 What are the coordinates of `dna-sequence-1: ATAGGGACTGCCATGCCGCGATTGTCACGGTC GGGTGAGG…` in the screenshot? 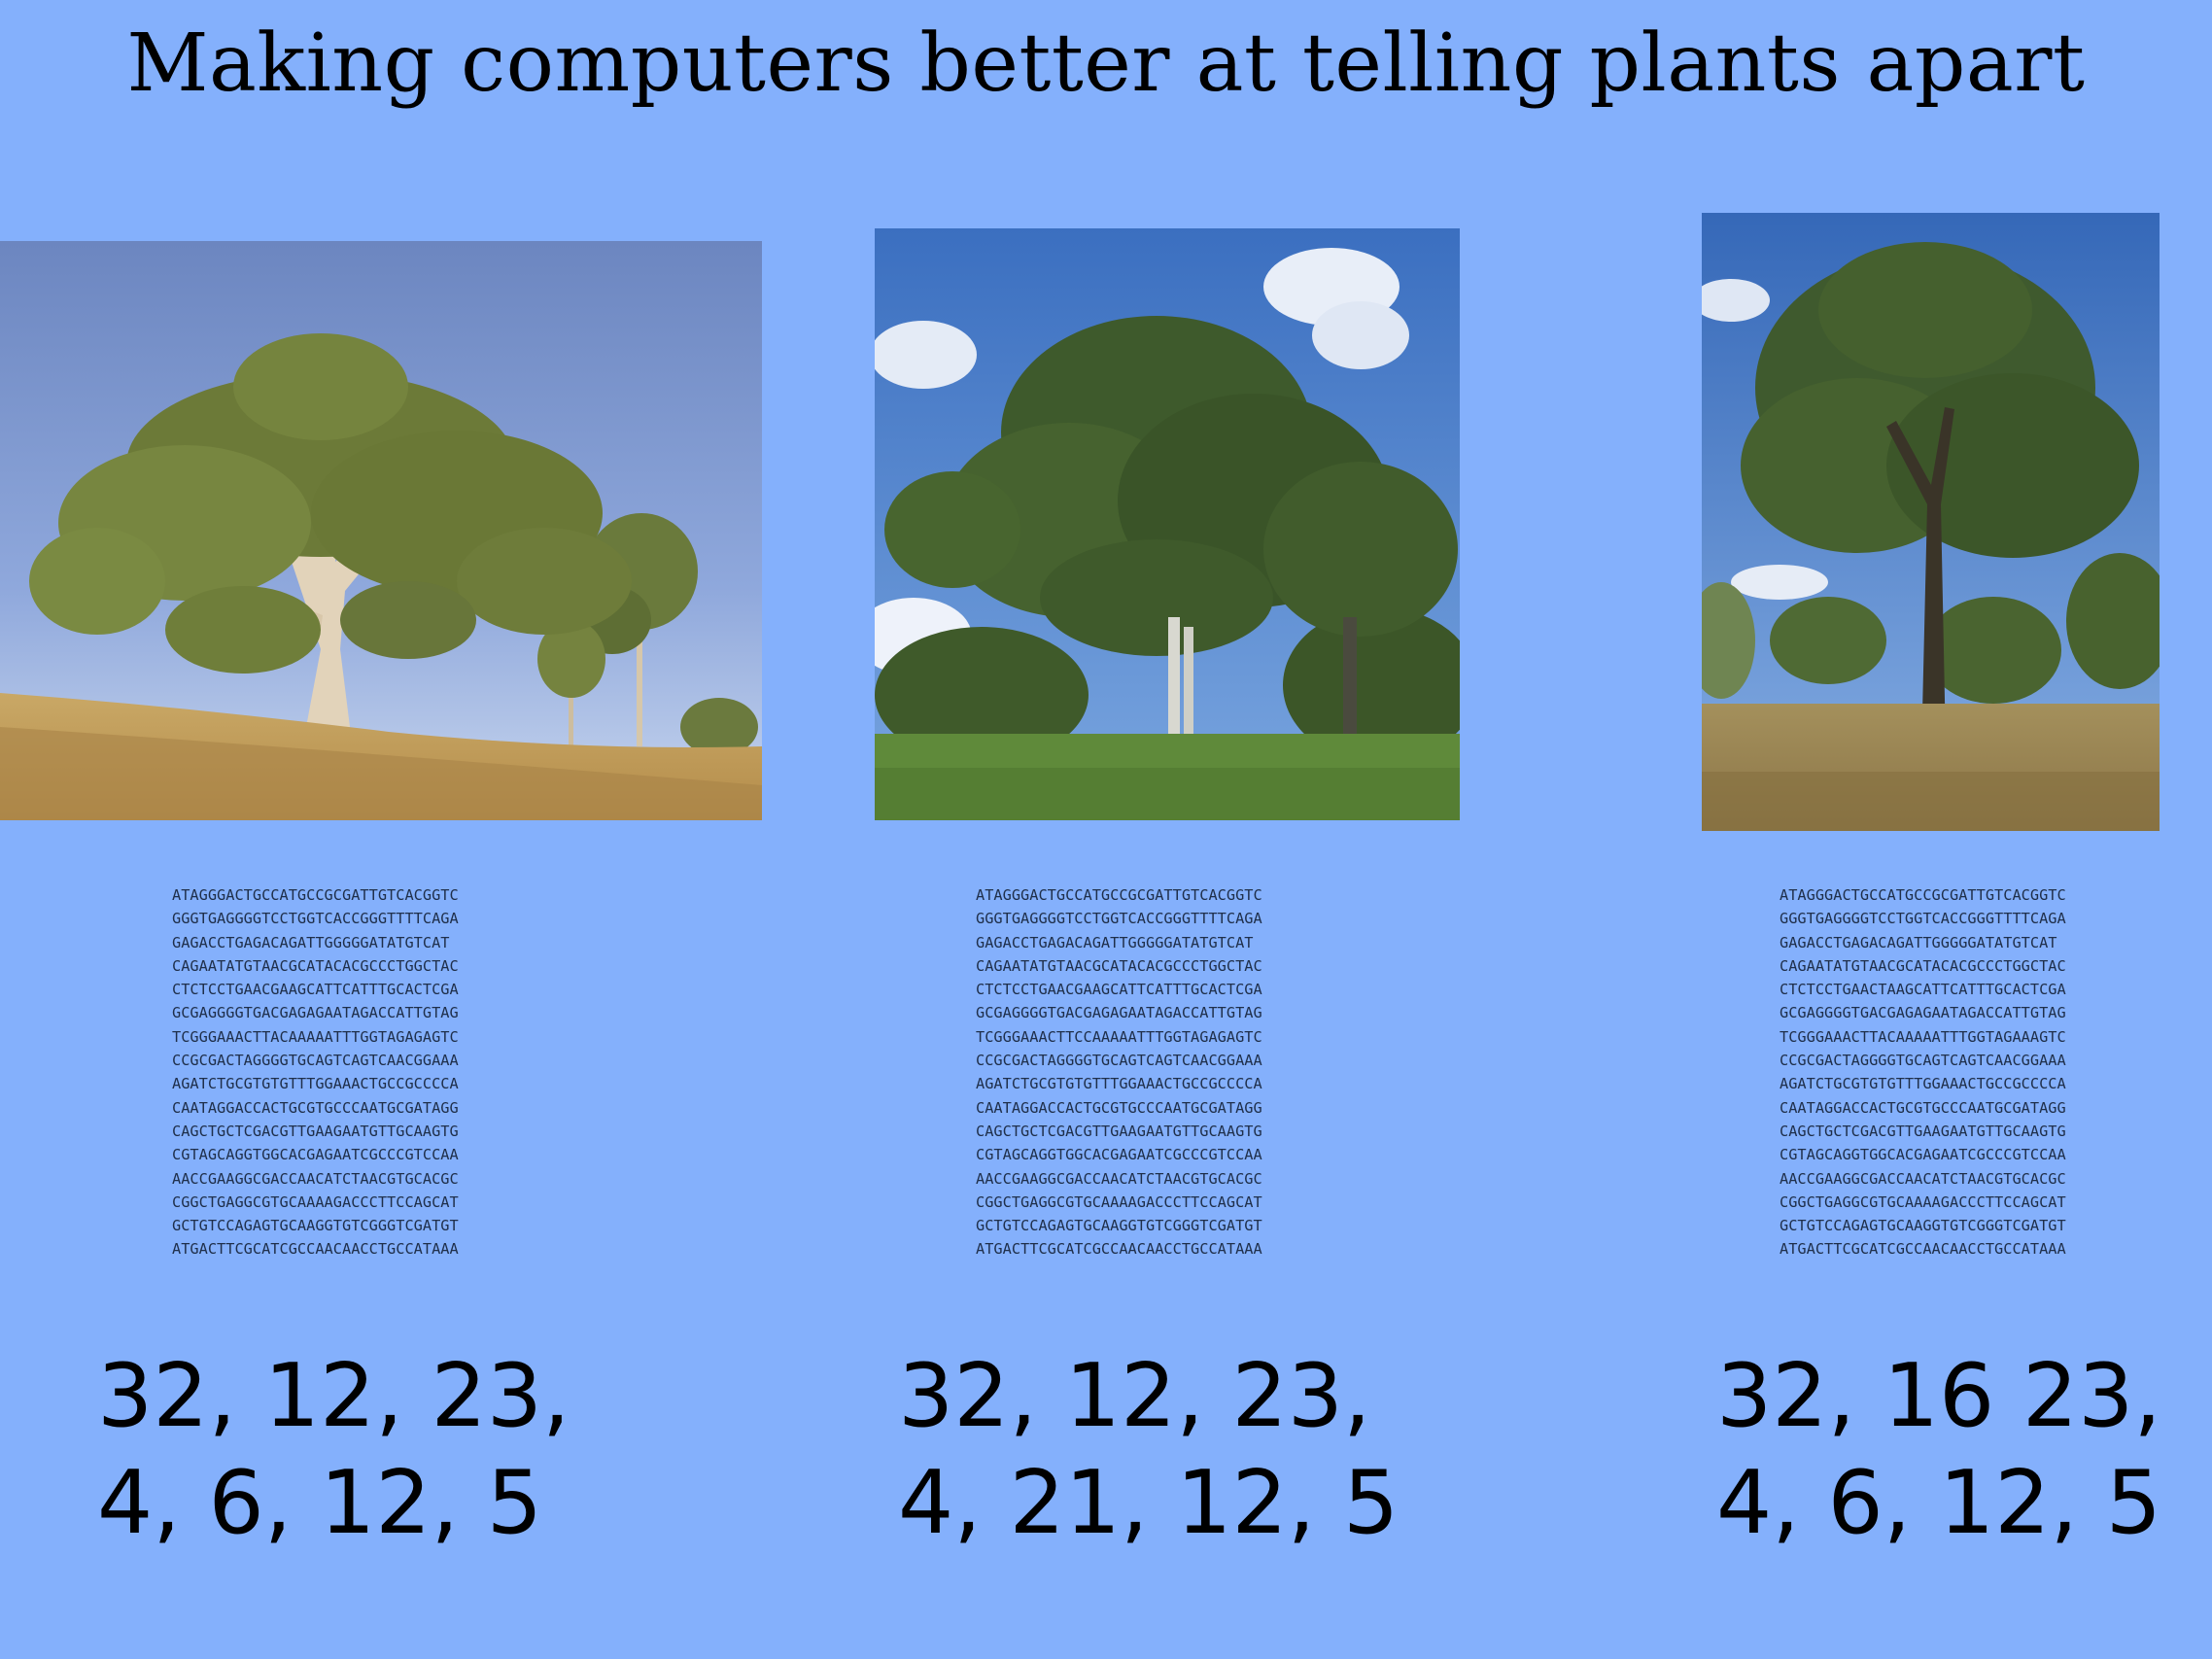 It's located at (315, 1072).